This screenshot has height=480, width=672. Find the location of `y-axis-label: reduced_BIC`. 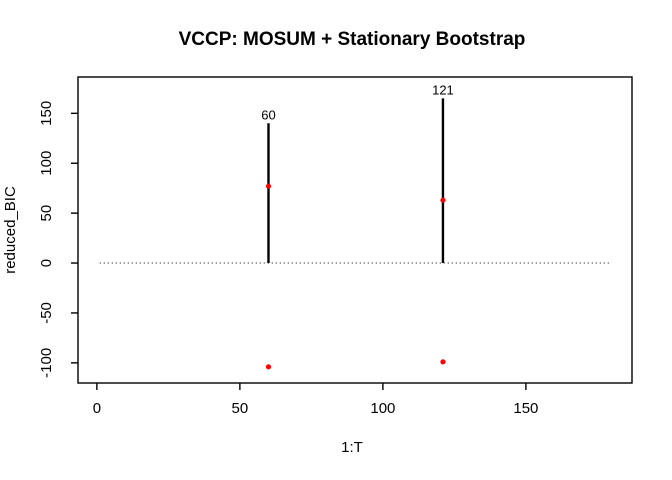

y-axis-label: reduced_BIC is located at coordinates (10, 230).